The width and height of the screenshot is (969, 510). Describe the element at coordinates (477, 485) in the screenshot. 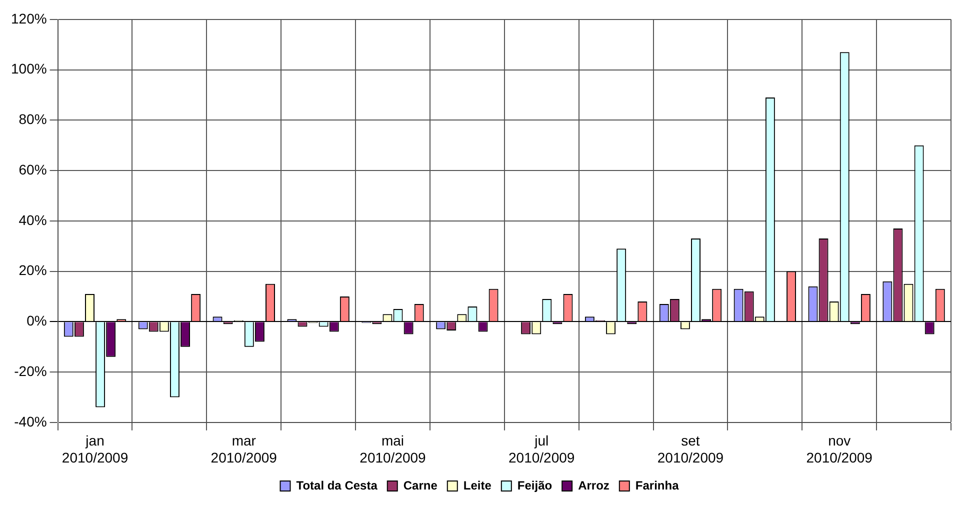

I see `legend-label: Leite` at that location.